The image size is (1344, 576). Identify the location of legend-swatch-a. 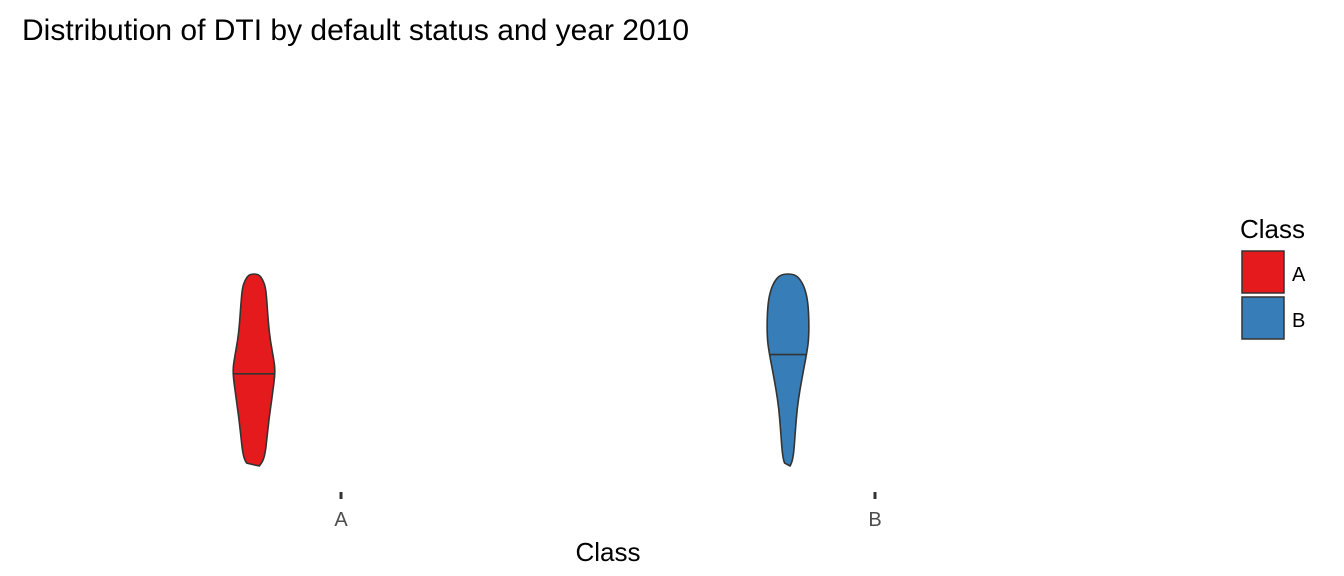
(1263, 272).